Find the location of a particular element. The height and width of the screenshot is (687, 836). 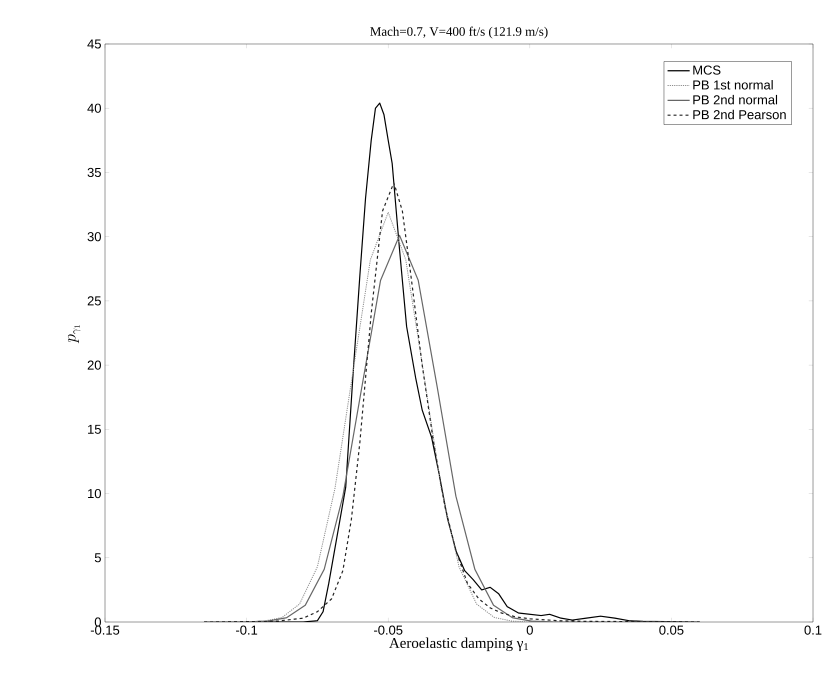

x-tick-label: -0.1 is located at coordinates (247, 630).